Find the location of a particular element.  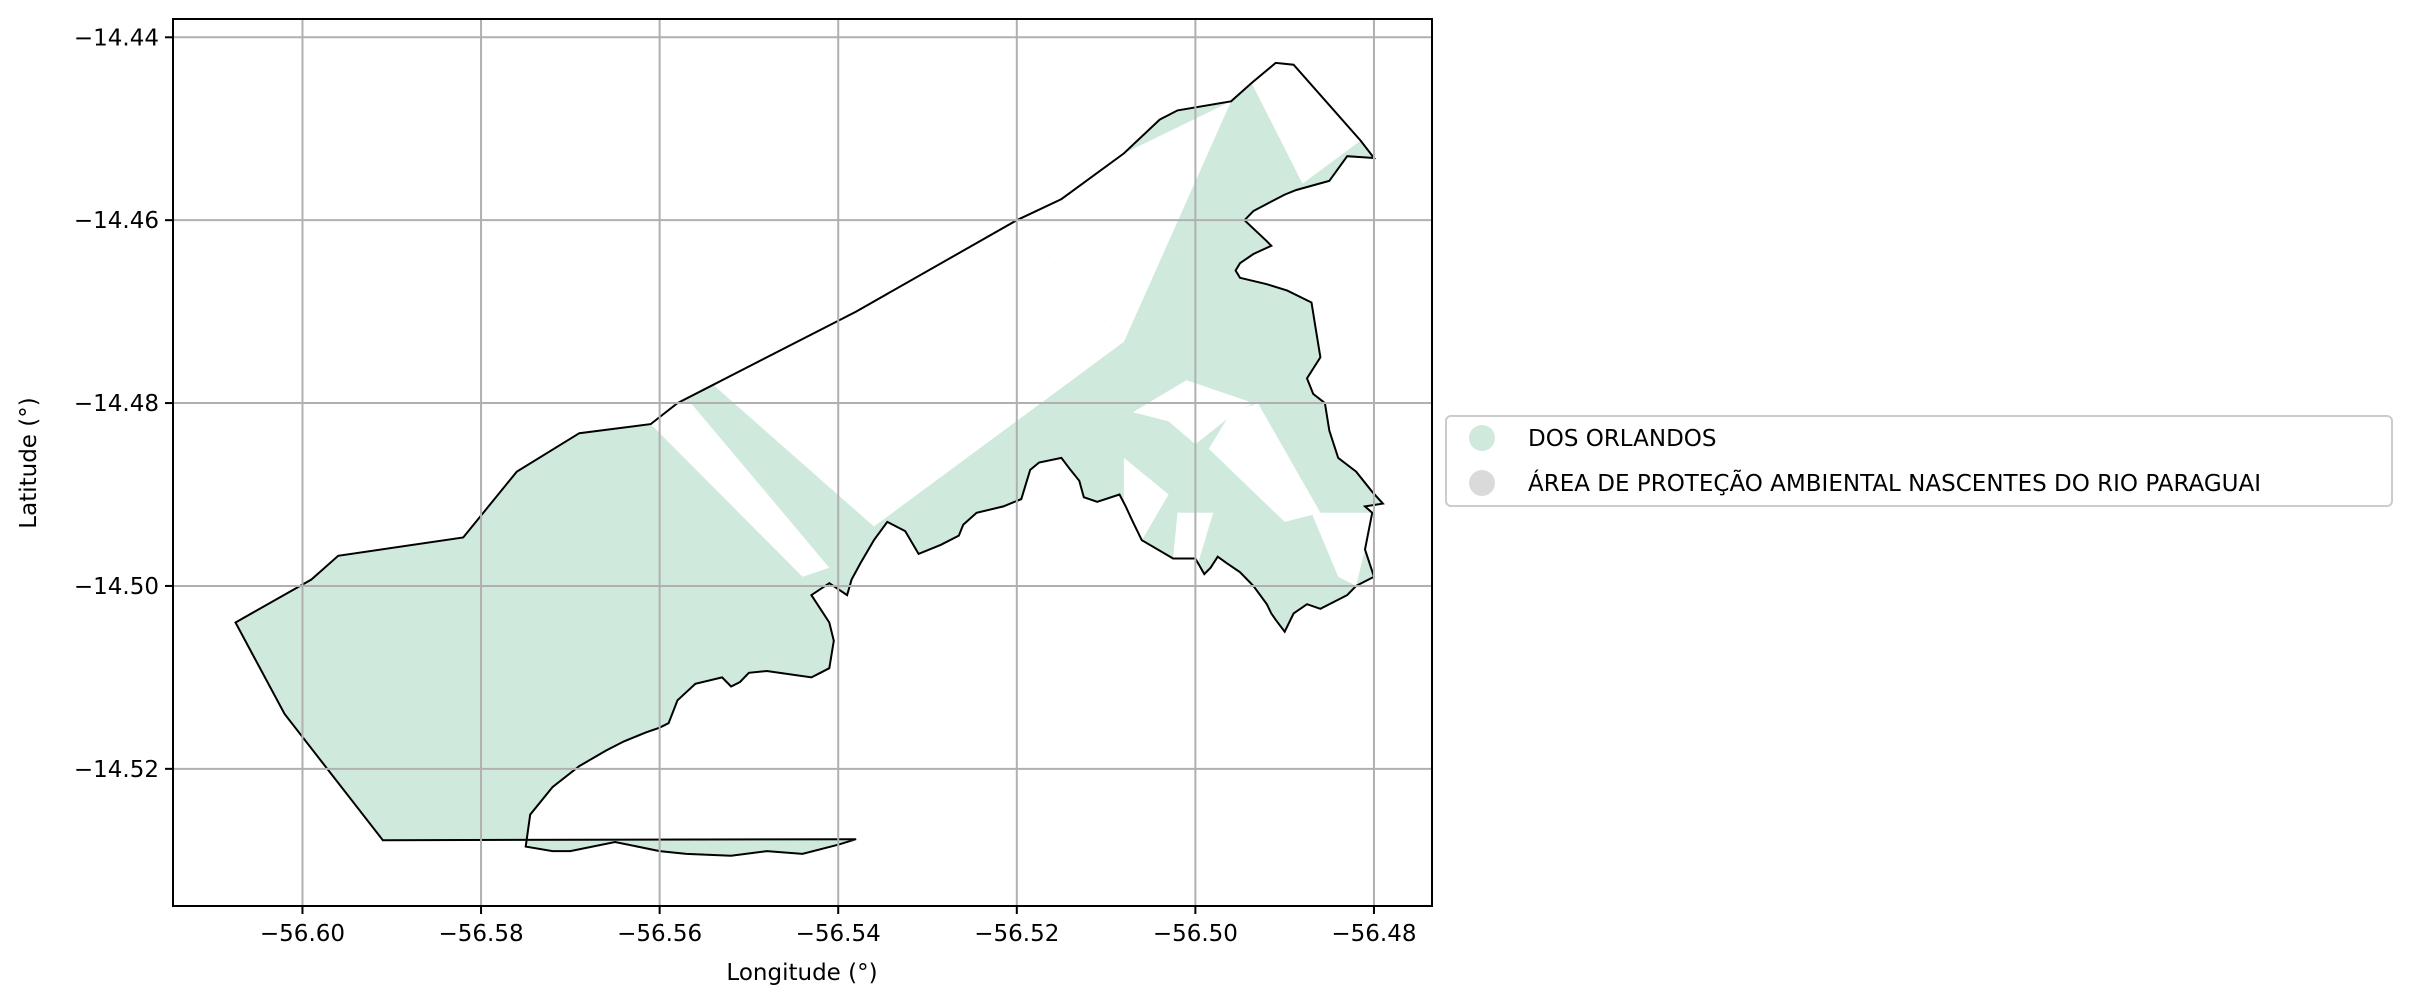

x-tick-label: −56.54 is located at coordinates (838, 934).